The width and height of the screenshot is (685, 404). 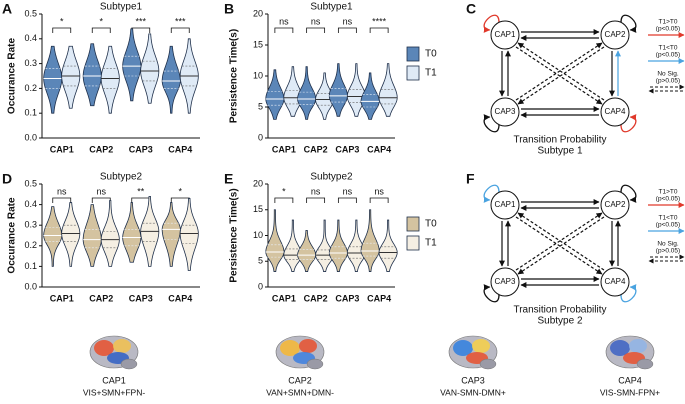 What do you see at coordinates (12, 75) in the screenshot?
I see `y-axis-label: Occurance Rate` at bounding box center [12, 75].